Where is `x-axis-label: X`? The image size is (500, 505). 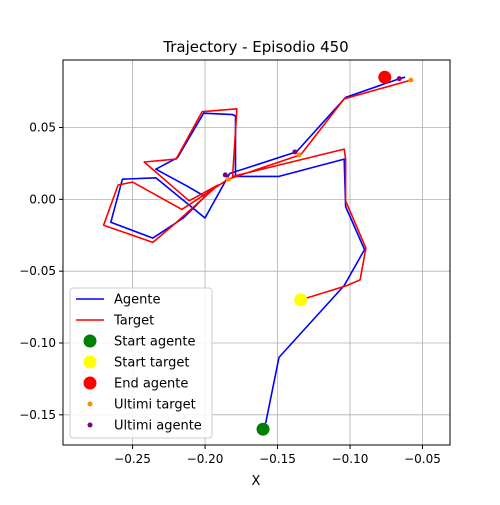
x-axis-label: X is located at coordinates (256, 481).